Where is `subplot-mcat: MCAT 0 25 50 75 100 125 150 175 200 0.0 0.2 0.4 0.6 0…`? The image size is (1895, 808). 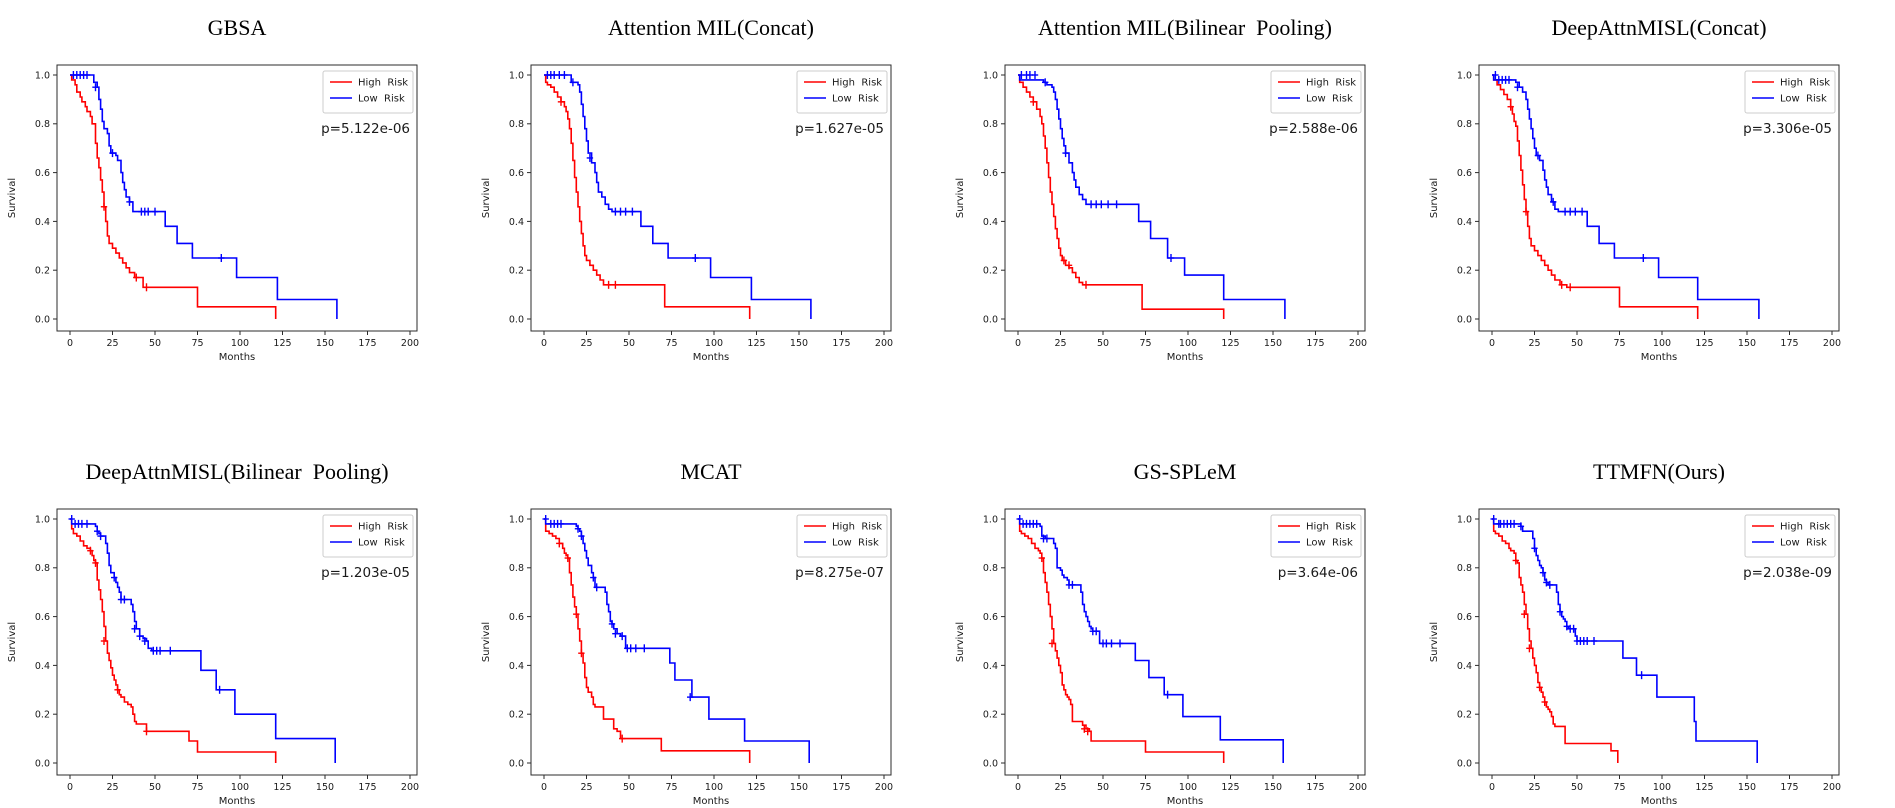
subplot-mcat: MCAT 0 25 50 75 100 125 150 175 200 0.0 0.2 0.4 0.6 0… is located at coordinates (711, 630).